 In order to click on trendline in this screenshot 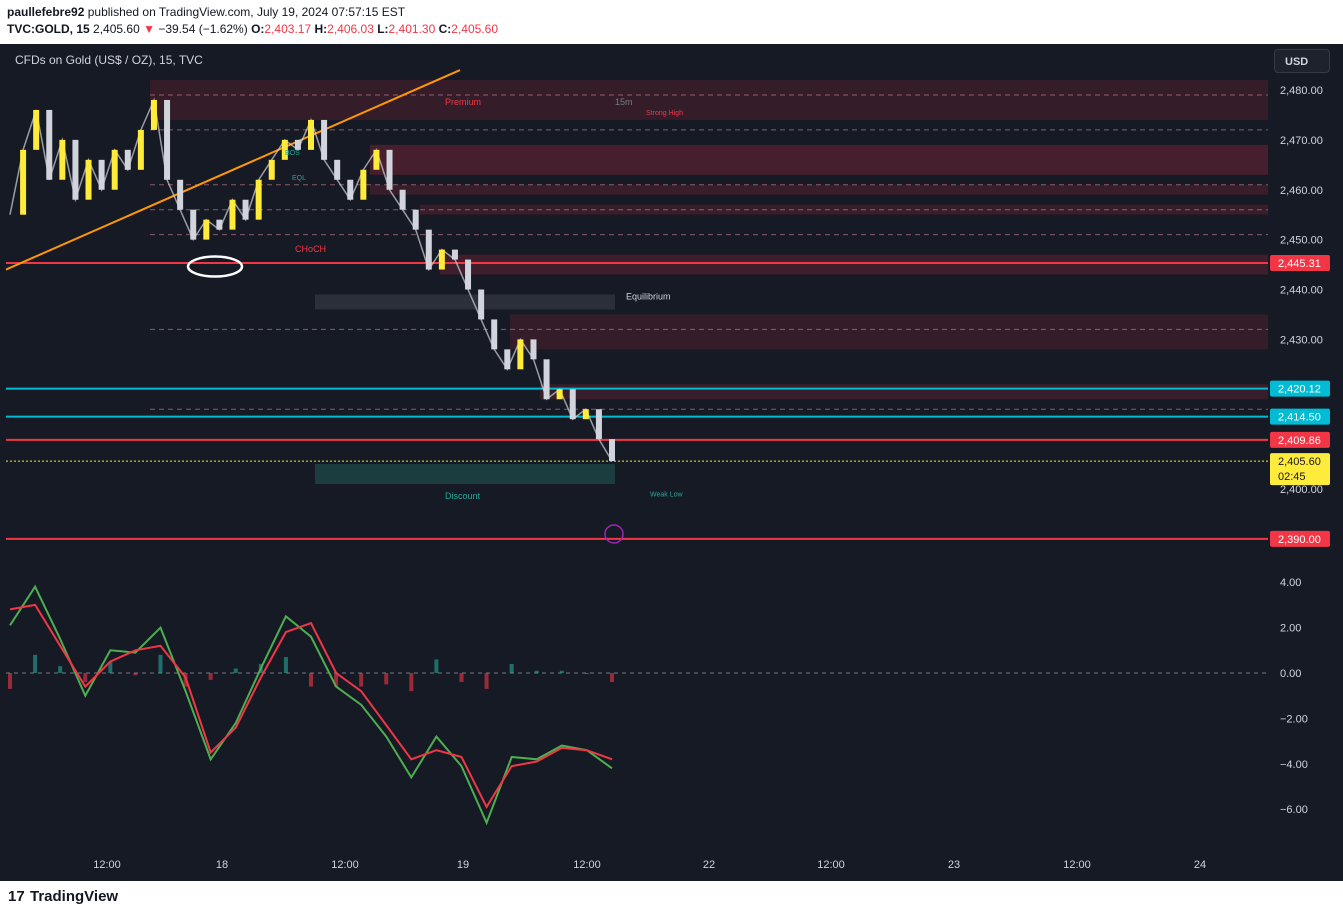, I will do `click(233, 170)`.